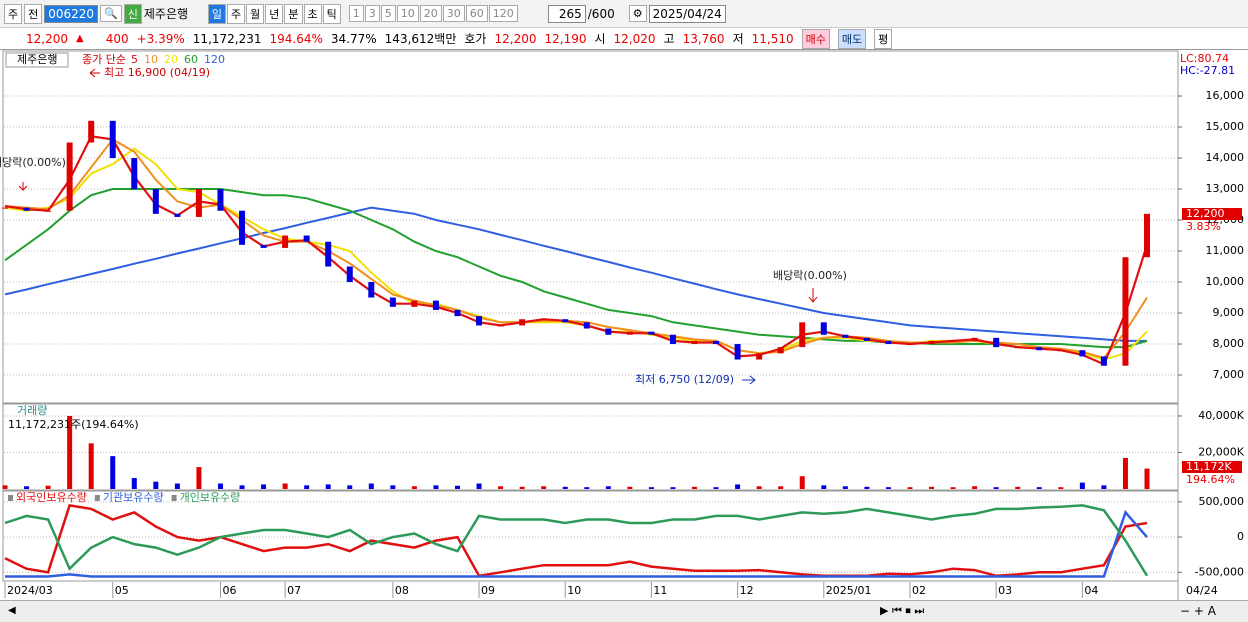 Image resolution: width=1248 pixels, height=622 pixels. I want to click on legend-entry: 기관보유수량, so click(133, 497).